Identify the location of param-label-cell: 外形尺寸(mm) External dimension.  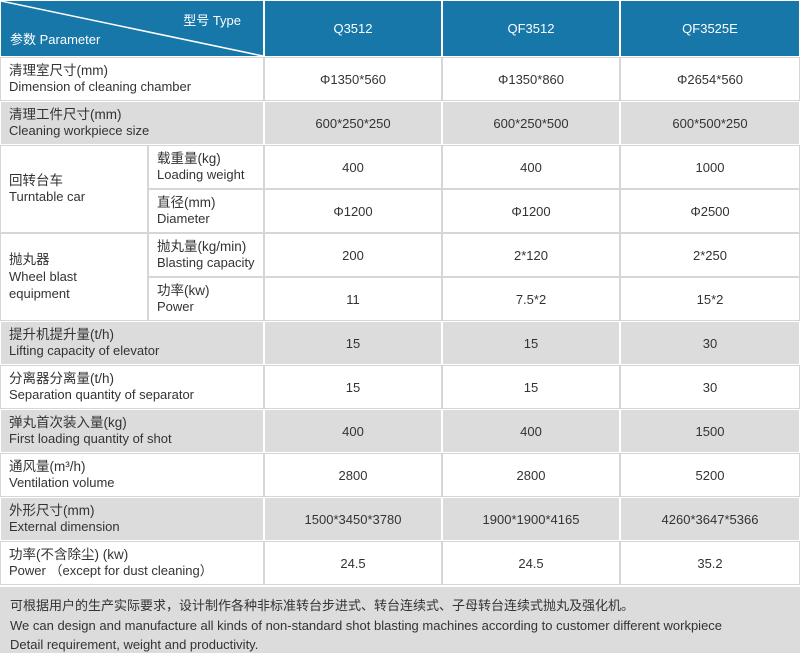
(132, 519).